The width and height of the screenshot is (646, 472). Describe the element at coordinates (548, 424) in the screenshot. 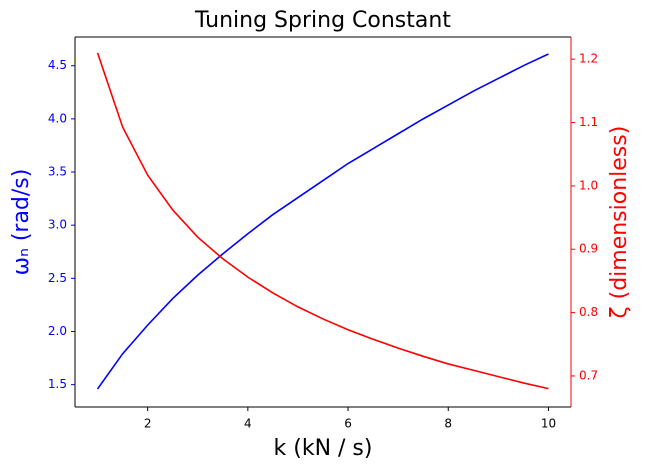

I see `x-tick-label: 10` at that location.